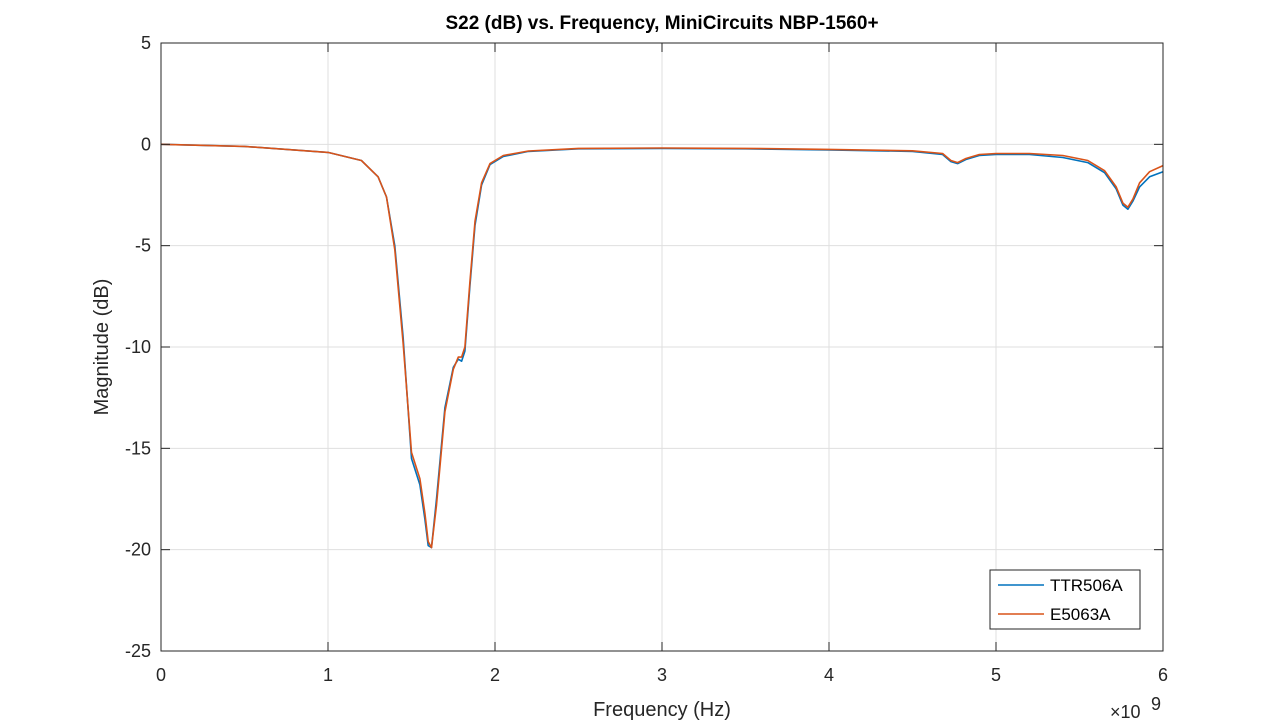  I want to click on legend: TTR506A E5063A, so click(1065, 599).